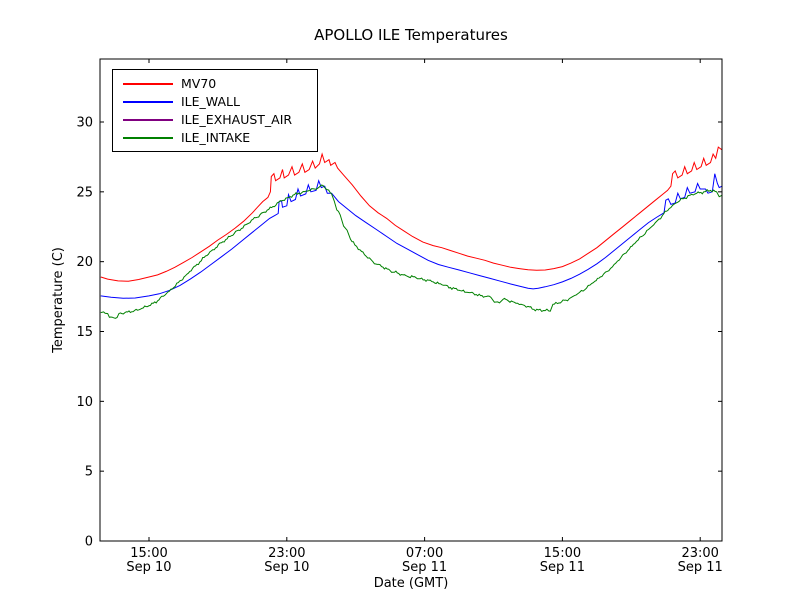 The image size is (800, 600). Describe the element at coordinates (89, 542) in the screenshot. I see `y-tick-label: 0` at that location.